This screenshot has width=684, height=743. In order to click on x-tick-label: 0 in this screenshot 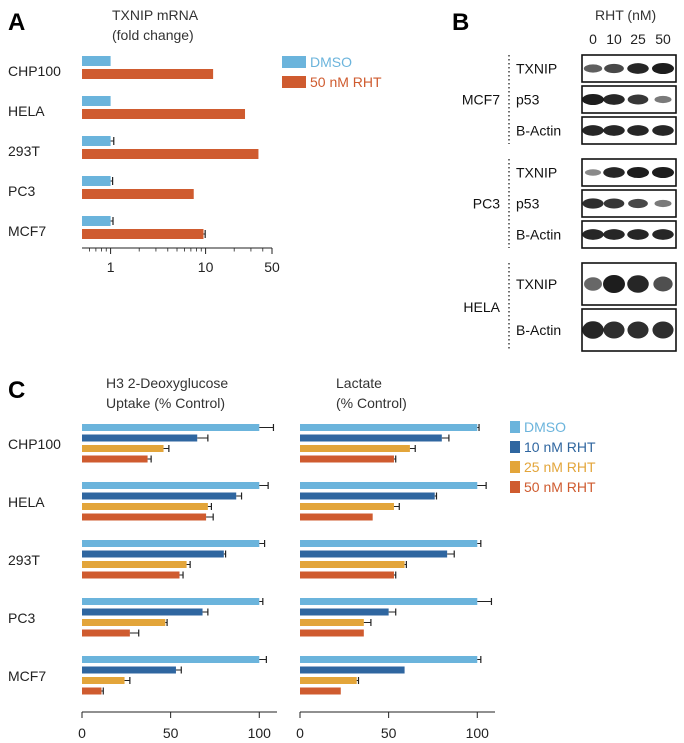, I will do `click(82, 733)`.